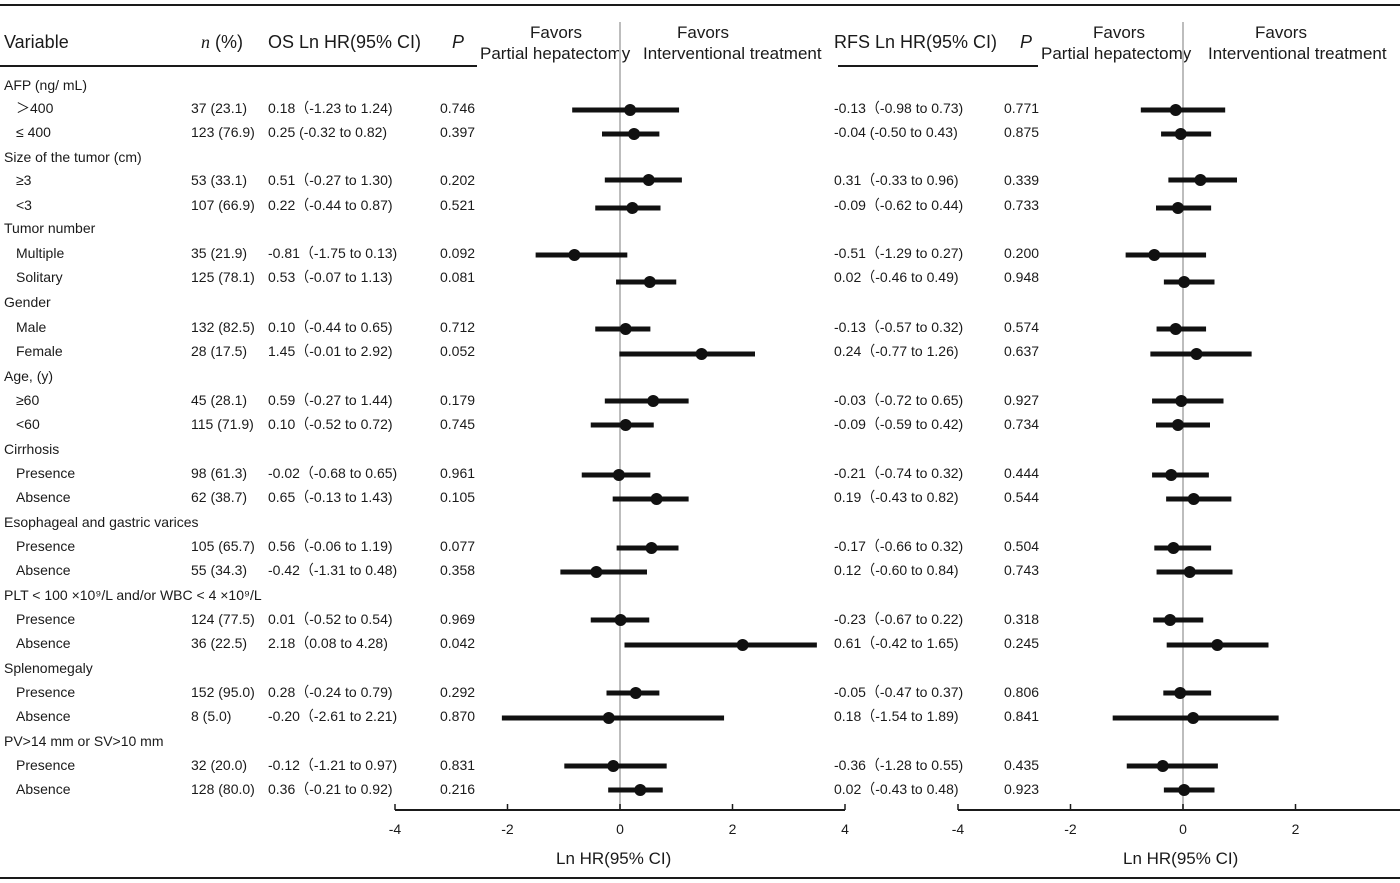 This screenshot has height=883, width=1400. What do you see at coordinates (84, 741) in the screenshot?
I see `group-label: PV>14 mm or SV>10 mm` at bounding box center [84, 741].